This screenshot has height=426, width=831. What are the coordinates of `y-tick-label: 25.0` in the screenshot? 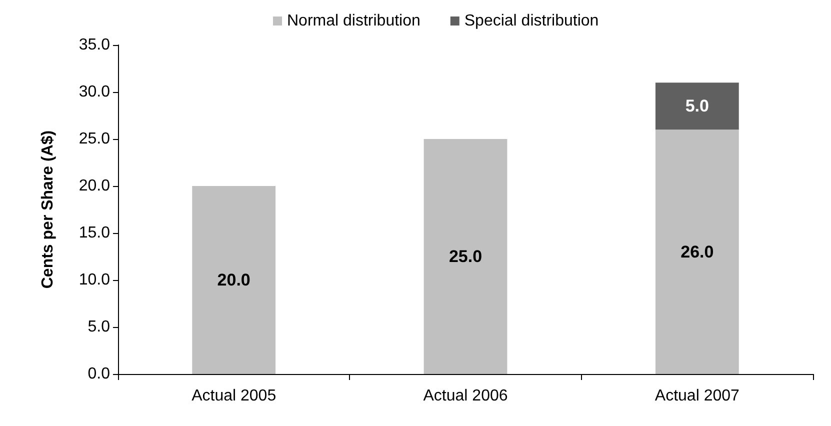 It's located at (94, 139).